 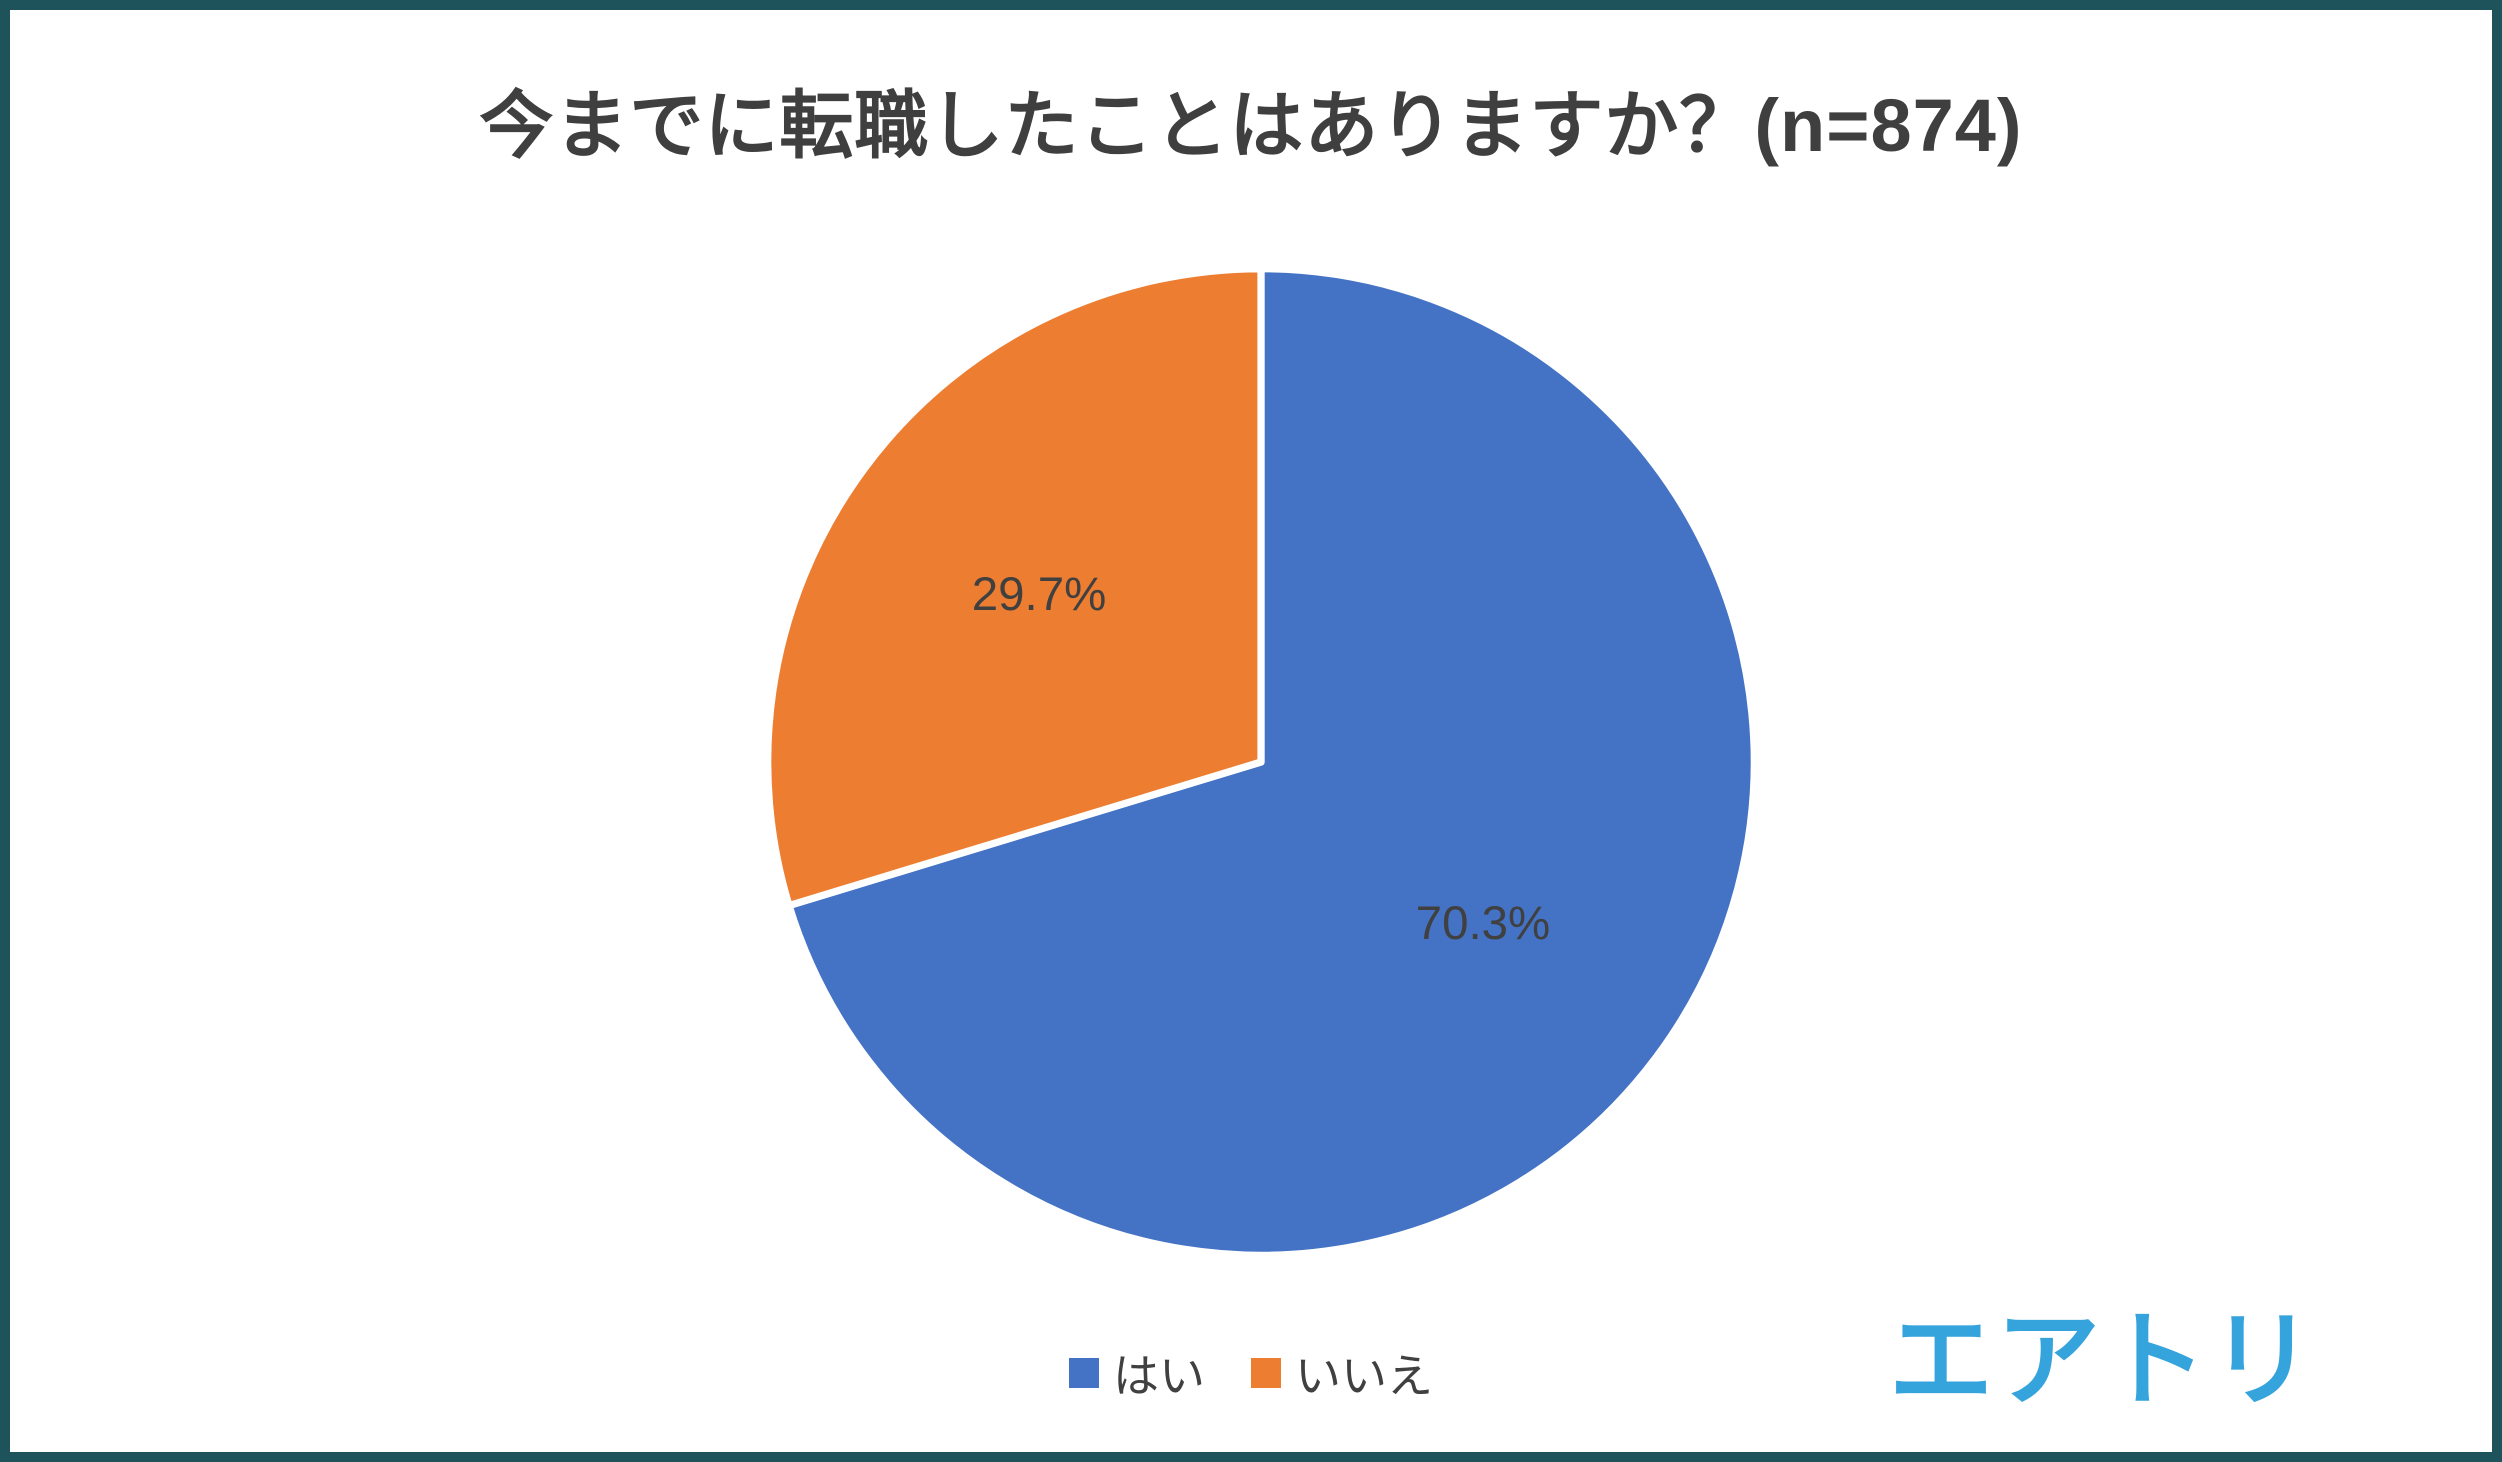 What do you see at coordinates (1266, 1373) in the screenshot?
I see `legend-swatch-no` at bounding box center [1266, 1373].